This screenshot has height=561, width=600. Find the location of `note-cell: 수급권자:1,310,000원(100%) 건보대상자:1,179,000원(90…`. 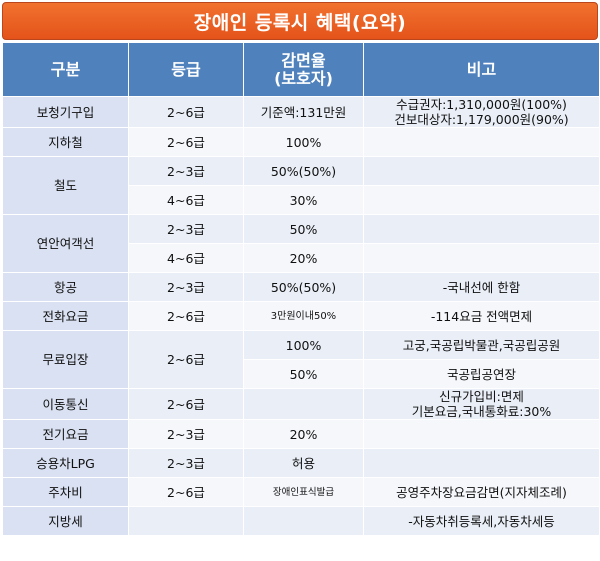

note-cell: 수급권자:1,310,000원(100%) 건보대상자:1,179,000원(90… is located at coordinates (481, 112).